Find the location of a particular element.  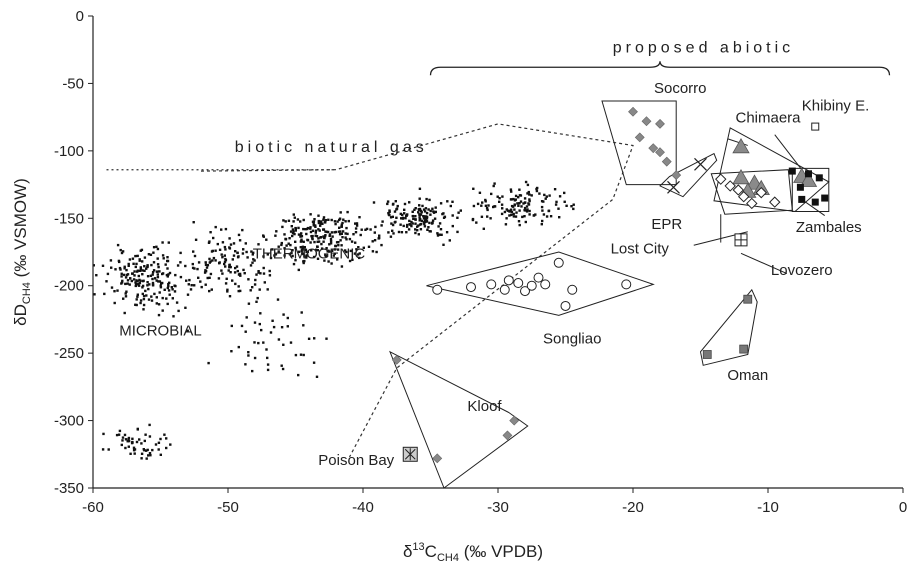

label-thermogenic: THERMOGENIC is located at coordinates (309, 254).